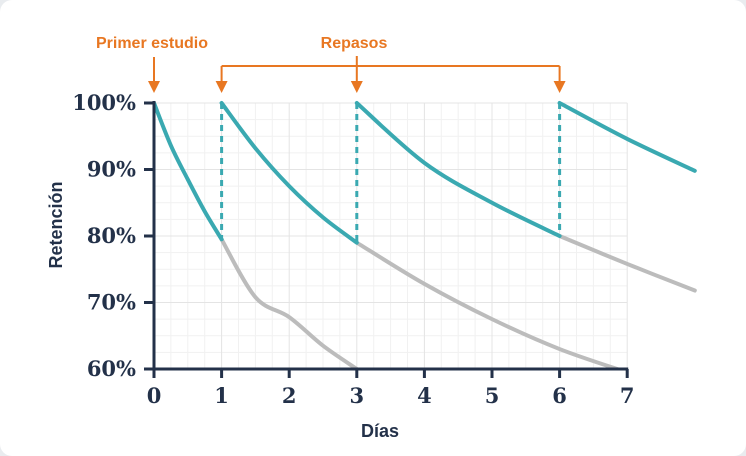 This screenshot has height=456, width=746. Describe the element at coordinates (289, 395) in the screenshot. I see `x-tick-label: 2` at that location.